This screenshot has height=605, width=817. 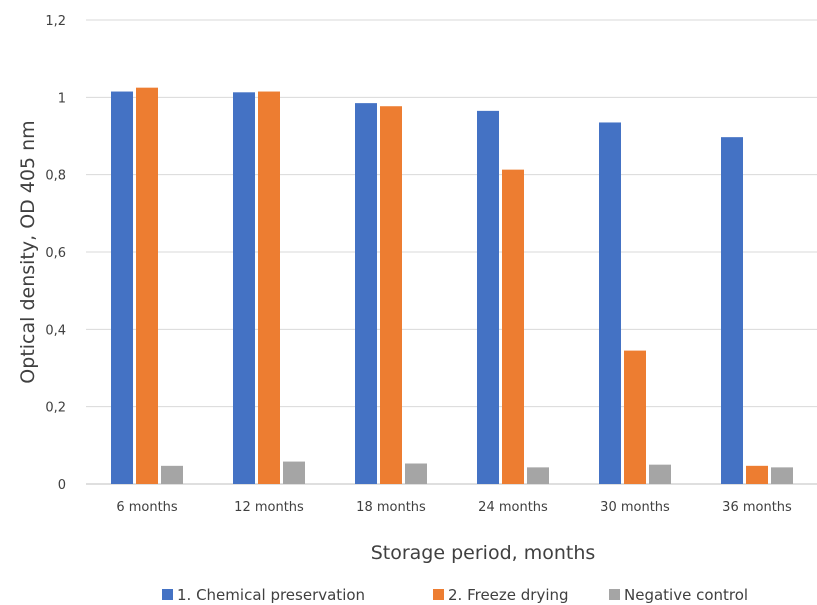 What do you see at coordinates (55, 21) in the screenshot?
I see `y-tick-label: 1,2` at bounding box center [55, 21].